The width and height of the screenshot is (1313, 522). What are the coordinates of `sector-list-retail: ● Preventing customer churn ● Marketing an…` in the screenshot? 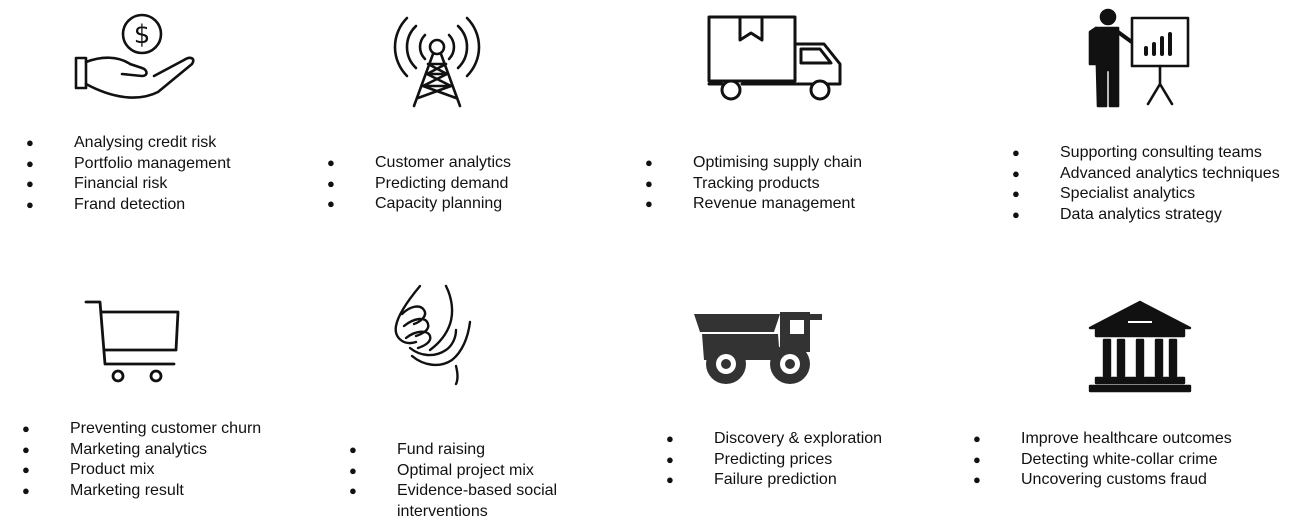 It's located at (161, 460).